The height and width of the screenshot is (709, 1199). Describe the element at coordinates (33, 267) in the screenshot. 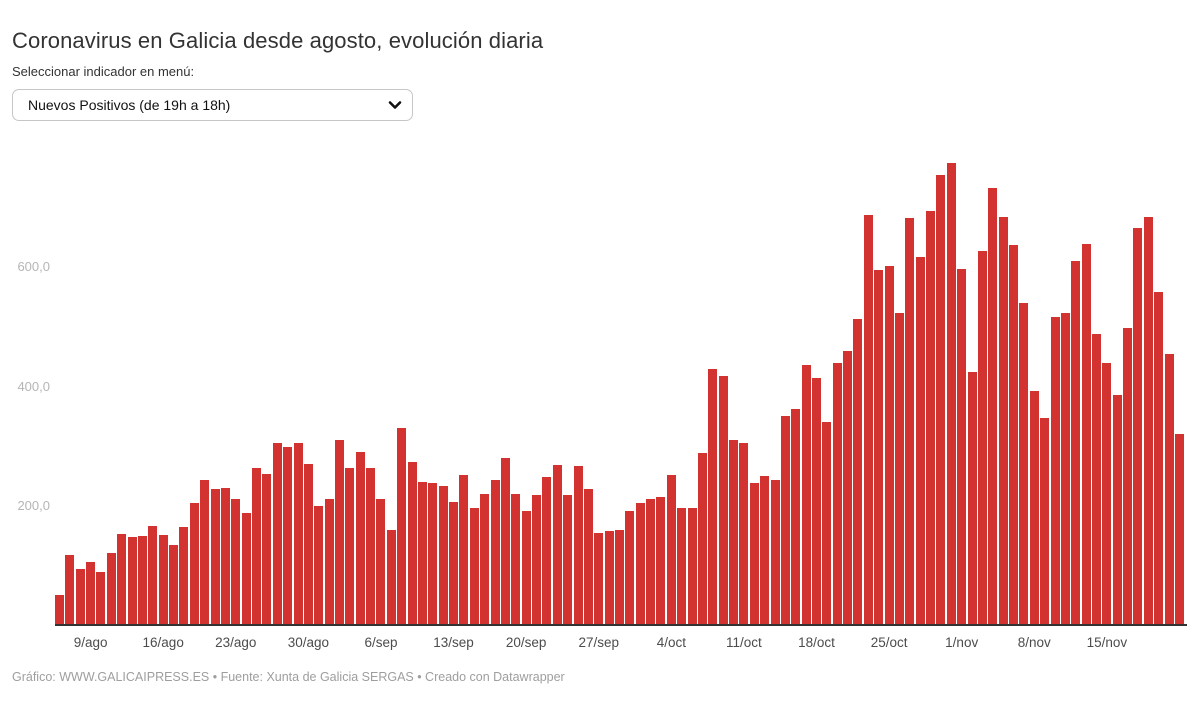

I see `y-tick-label: 600,0` at that location.